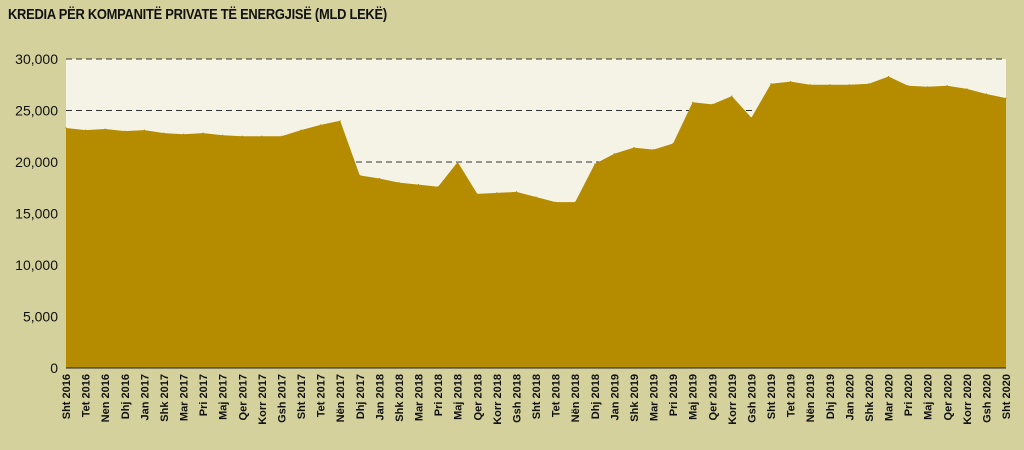  I want to click on x-tick-label: Tet 2016, so click(87, 395).